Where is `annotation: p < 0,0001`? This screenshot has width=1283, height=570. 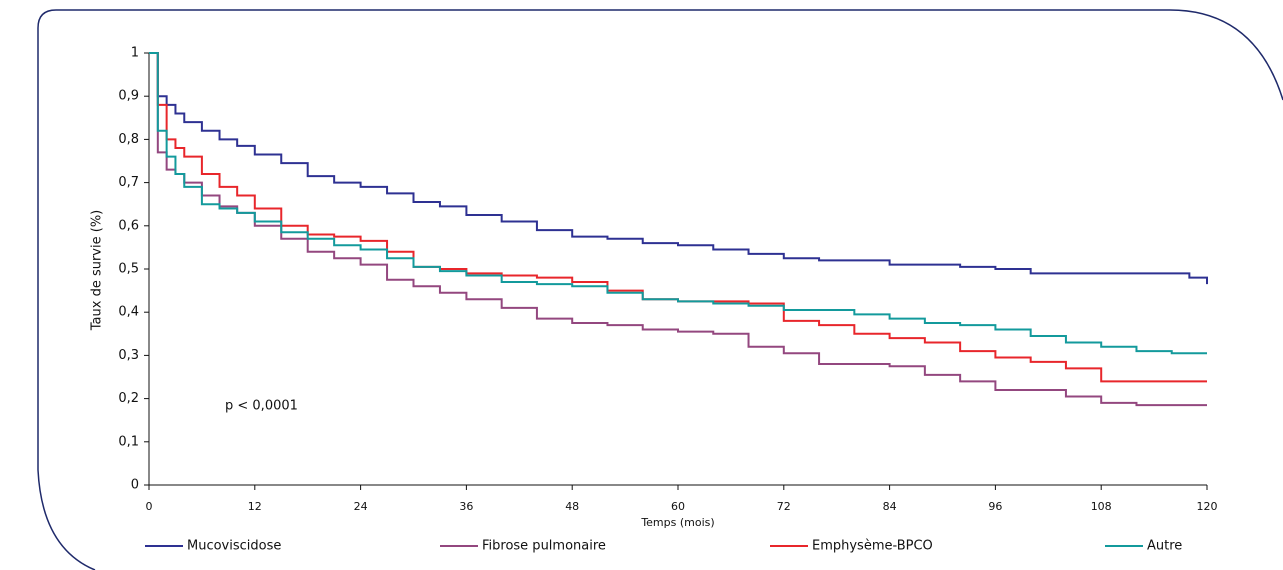
annotation: p < 0,0001 is located at coordinates (261, 406).